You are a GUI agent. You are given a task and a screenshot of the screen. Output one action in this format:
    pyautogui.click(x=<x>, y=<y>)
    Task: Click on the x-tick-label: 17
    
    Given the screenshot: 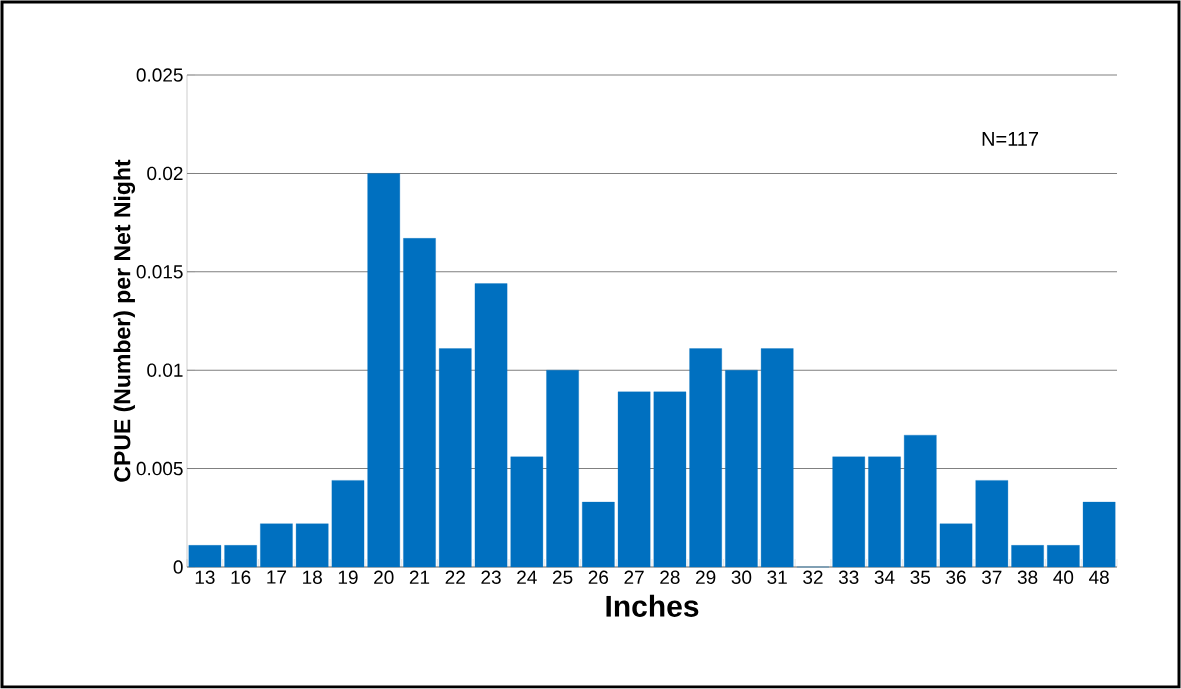 What is the action you would take?
    pyautogui.click(x=277, y=577)
    